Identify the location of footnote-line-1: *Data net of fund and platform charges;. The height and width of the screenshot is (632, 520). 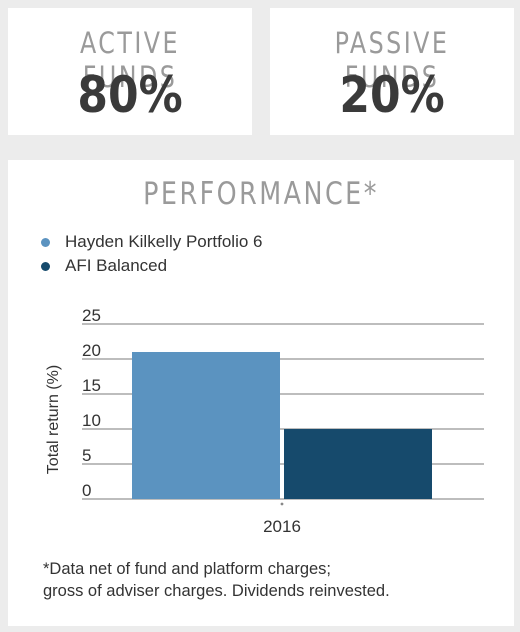
(187, 569).